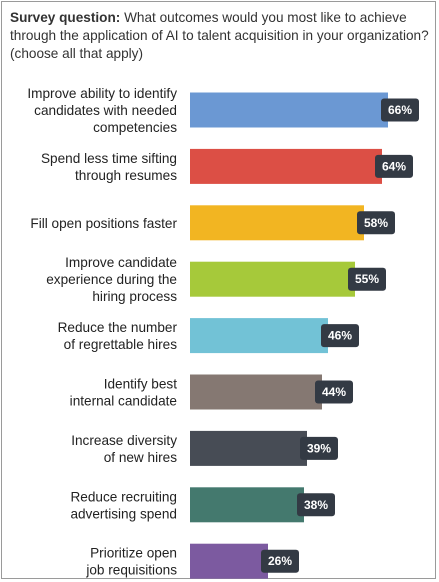 The width and height of the screenshot is (439, 582). I want to click on value-label-5: 46%, so click(340, 336).